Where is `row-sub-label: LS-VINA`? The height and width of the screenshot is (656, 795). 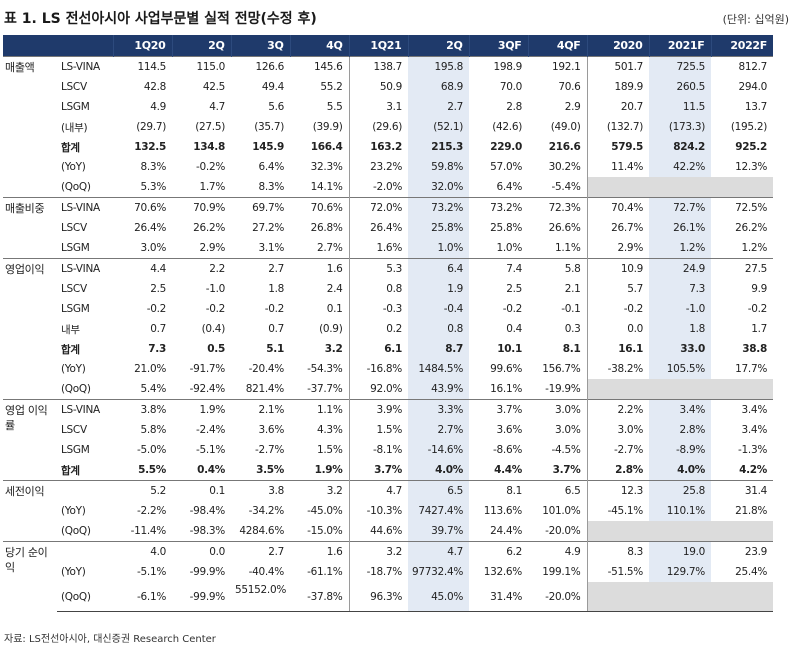
row-sub-label: LS-VINA is located at coordinates (85, 409).